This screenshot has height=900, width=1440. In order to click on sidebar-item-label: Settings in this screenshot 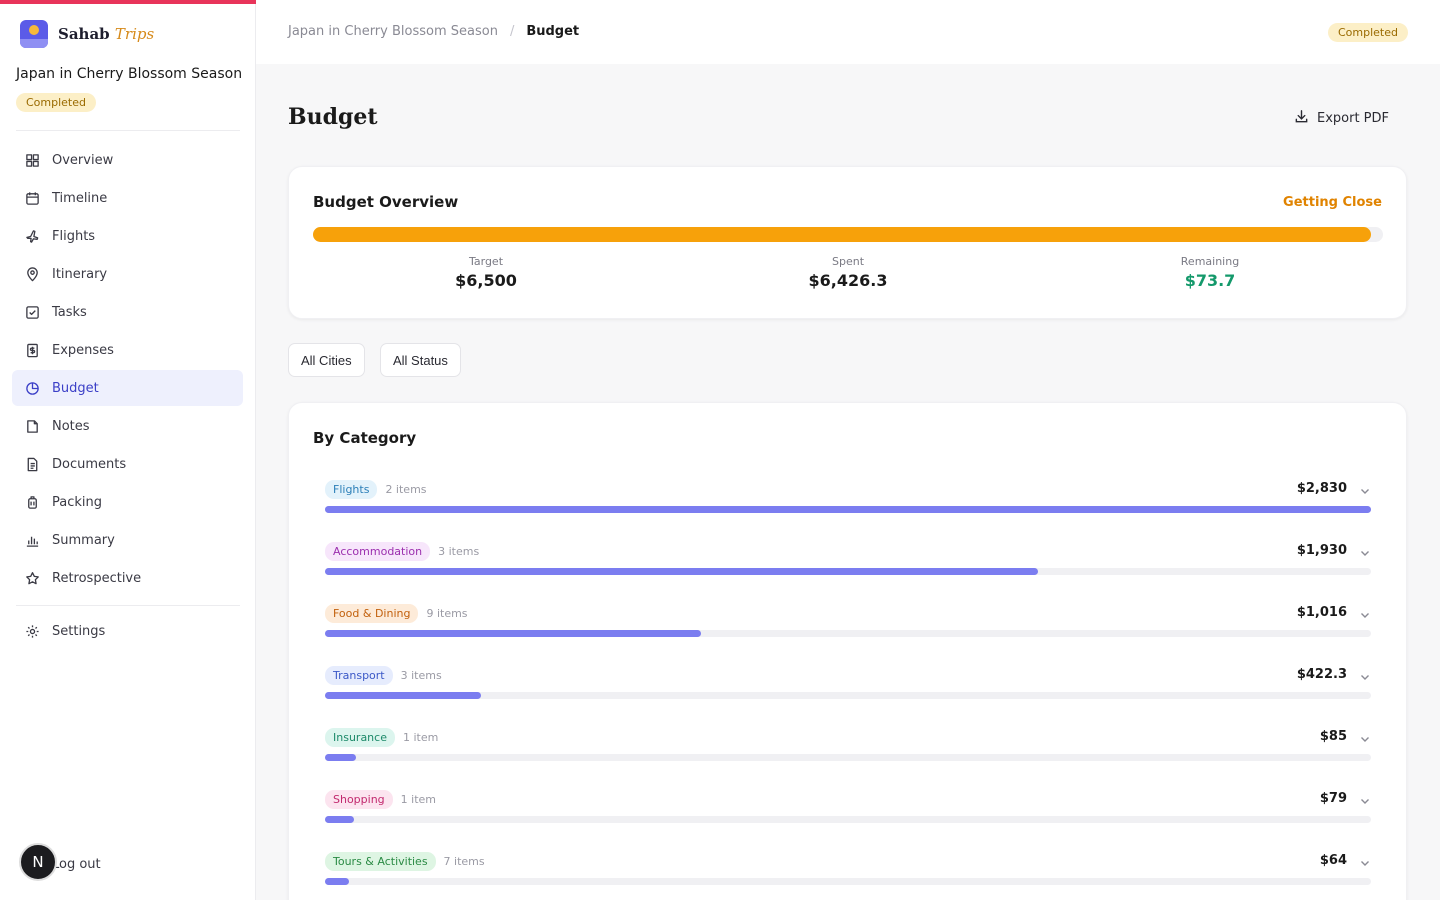, I will do `click(79, 631)`.